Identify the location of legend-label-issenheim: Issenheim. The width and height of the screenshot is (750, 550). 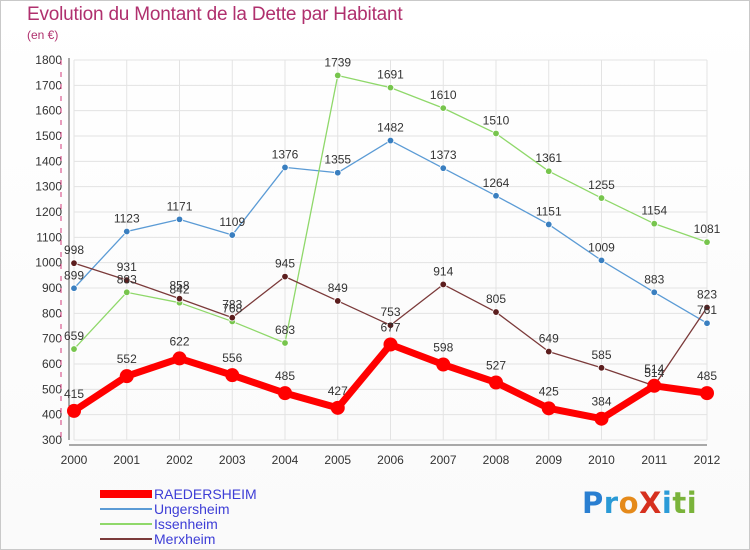
(186, 524).